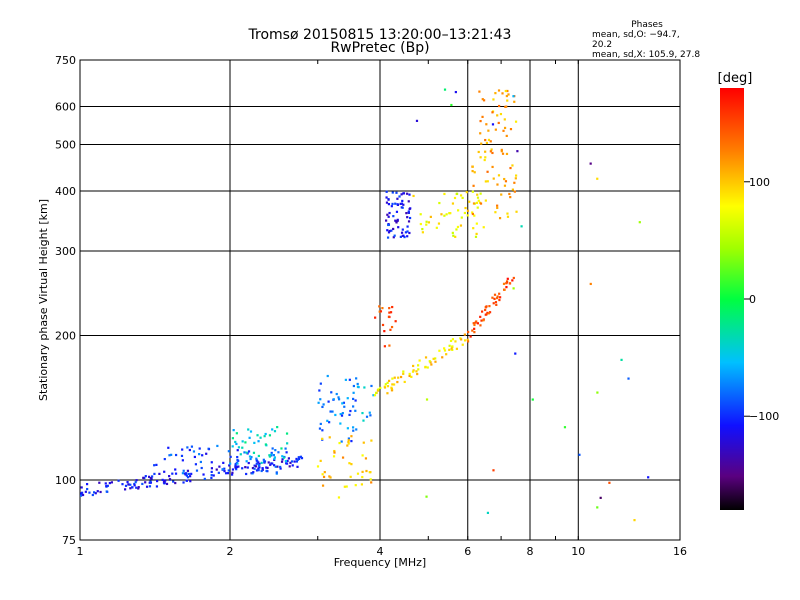 The image size is (800, 600). Describe the element at coordinates (380, 551) in the screenshot. I see `x-tick-label: 4` at that location.